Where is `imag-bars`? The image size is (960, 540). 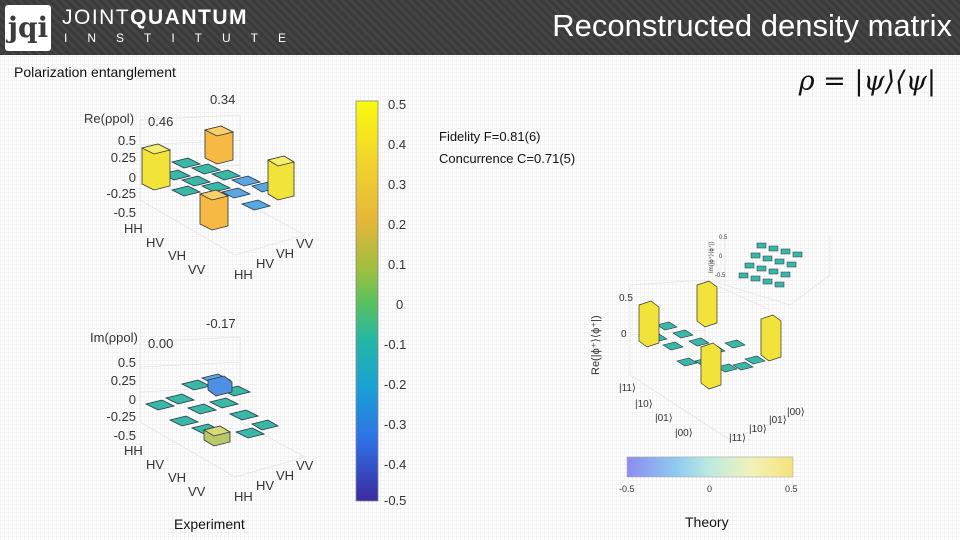
imag-bars is located at coordinates (217, 411).